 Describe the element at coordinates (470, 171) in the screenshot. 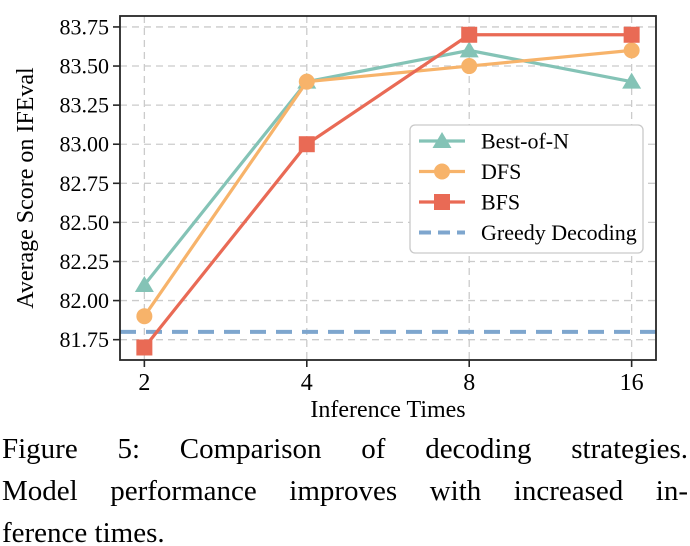

I see `legend-entry-dfs: DFS` at that location.